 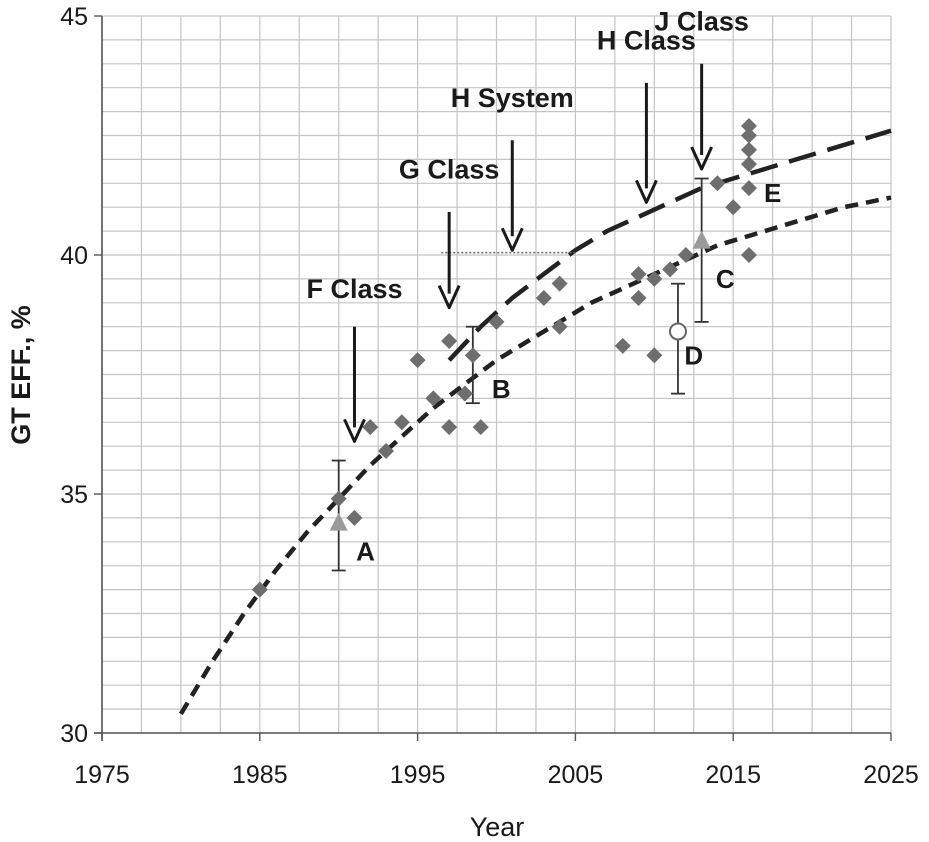 What do you see at coordinates (576, 775) in the screenshot?
I see `x-tick-label: 2005` at bounding box center [576, 775].